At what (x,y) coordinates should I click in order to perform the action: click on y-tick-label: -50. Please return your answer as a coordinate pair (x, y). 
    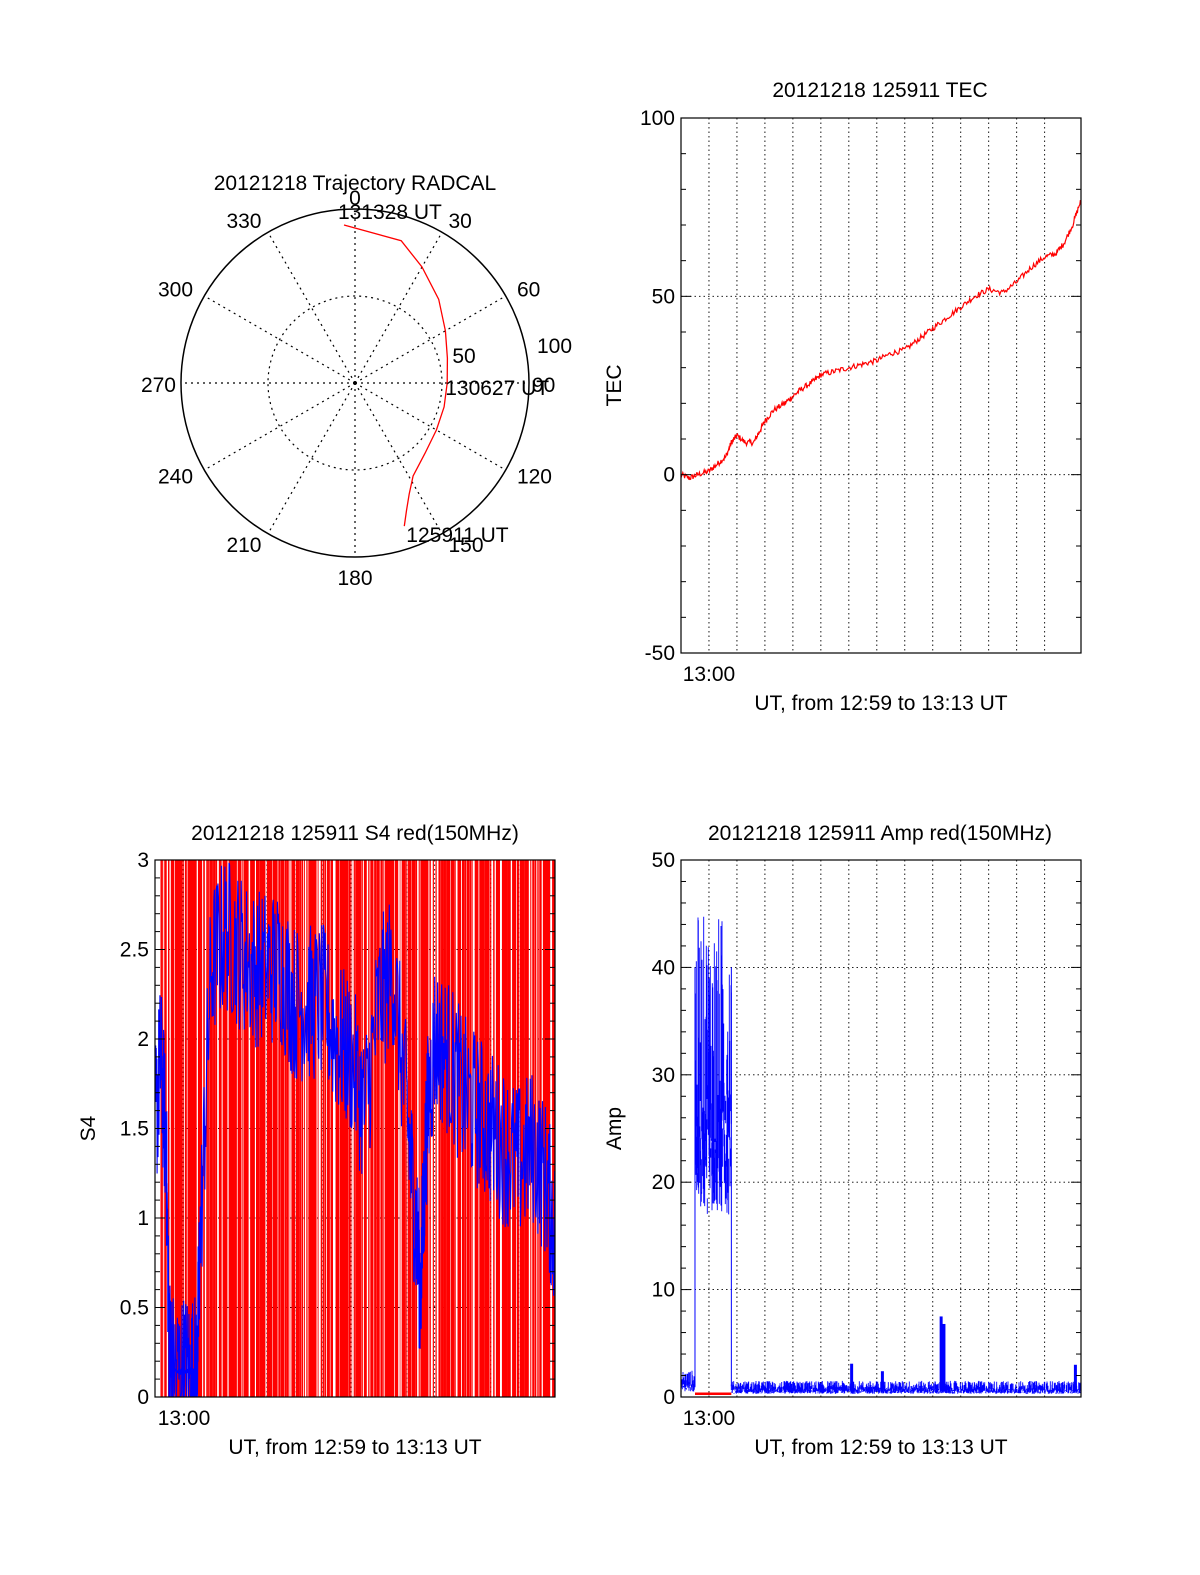
    Looking at the image, I should click on (660, 653).